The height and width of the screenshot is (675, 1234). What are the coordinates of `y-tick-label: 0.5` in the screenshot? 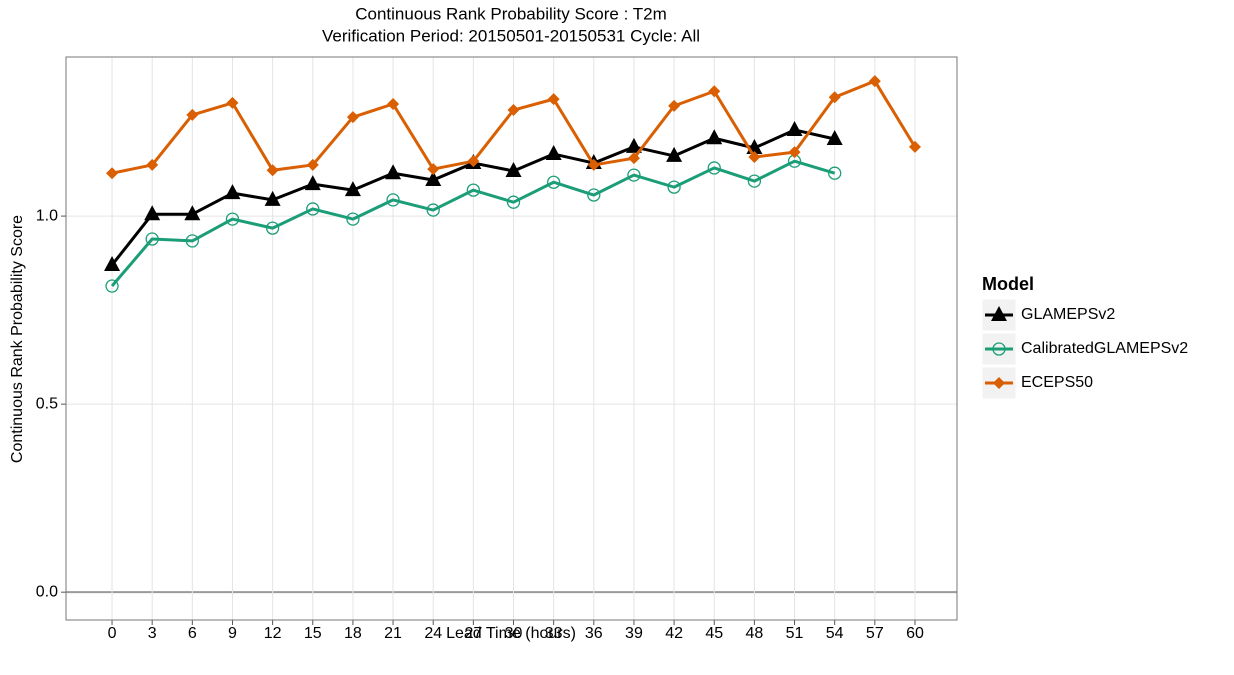 It's located at (47, 403).